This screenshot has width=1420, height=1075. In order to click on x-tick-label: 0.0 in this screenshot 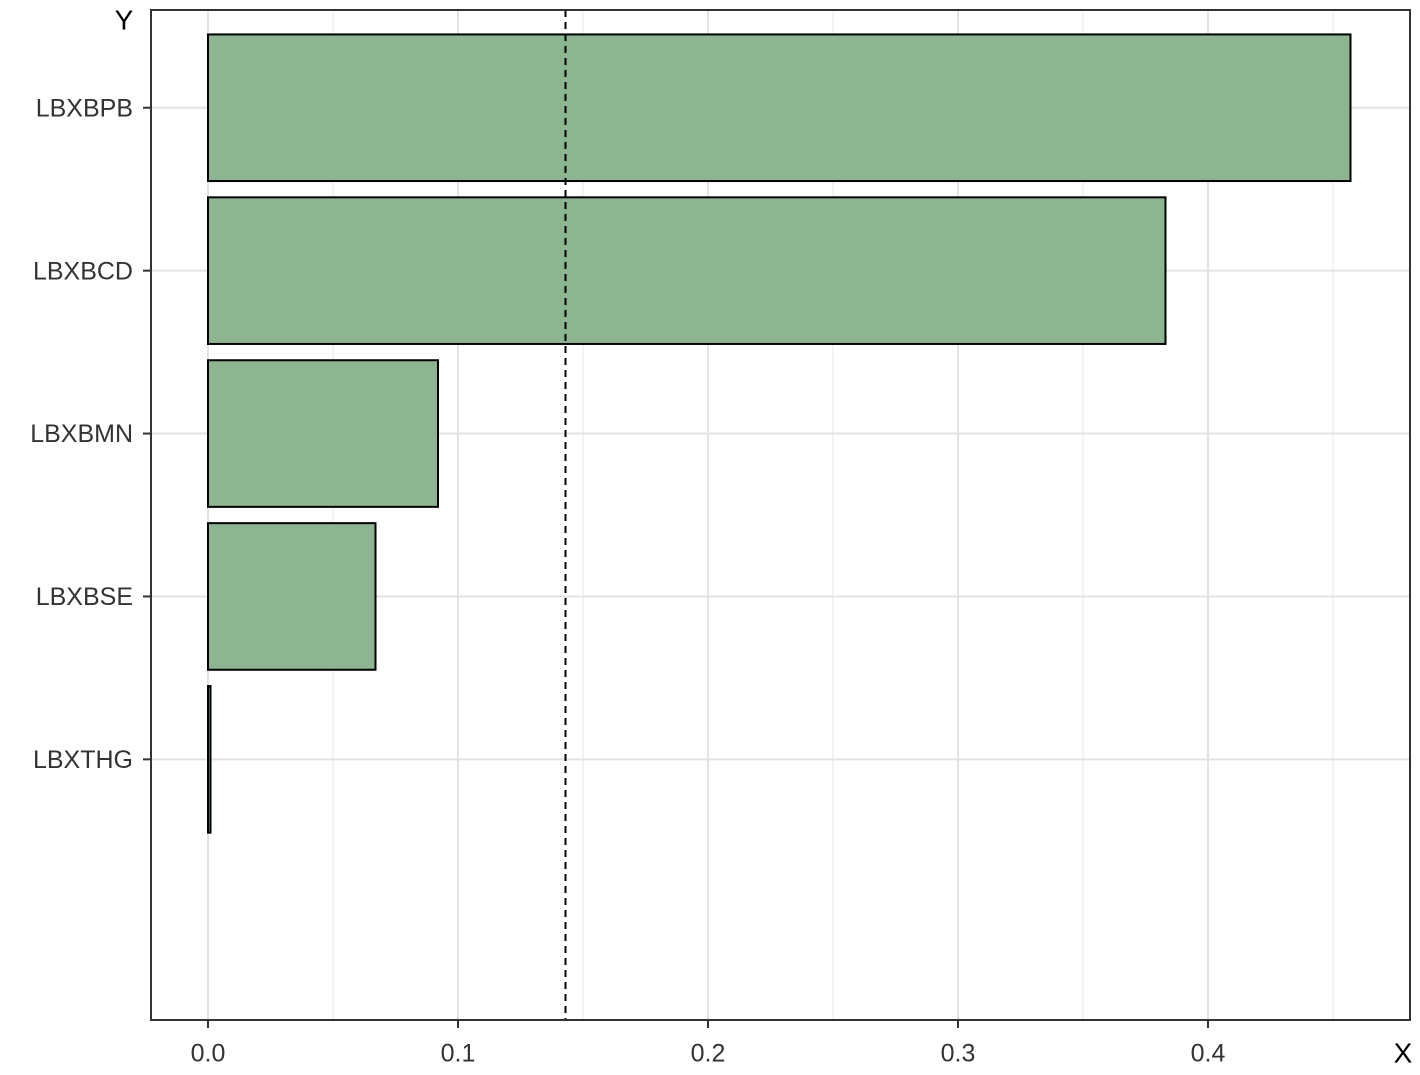, I will do `click(208, 1054)`.